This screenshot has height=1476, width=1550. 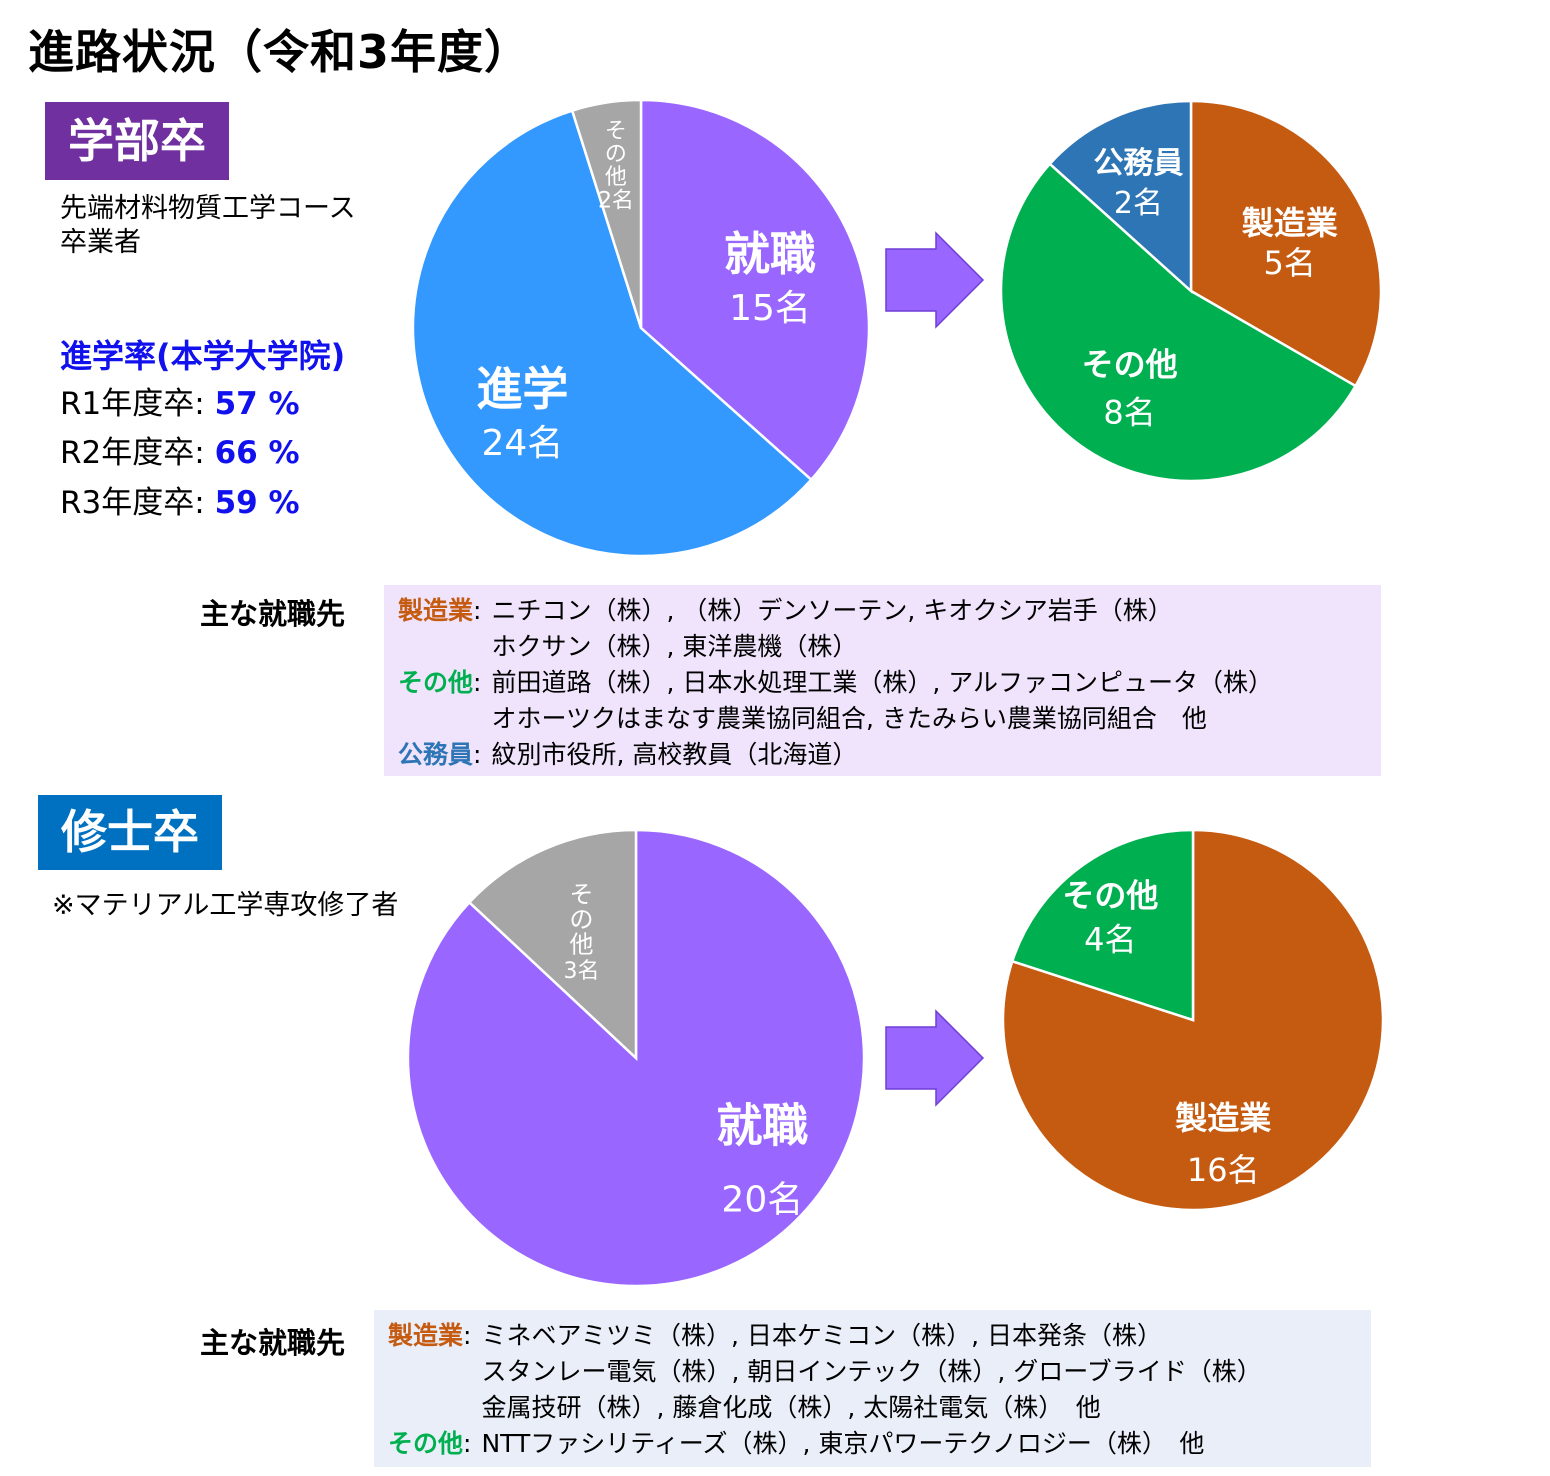 What do you see at coordinates (821, 1335) in the screenshot?
I see `employment-line: ミネベアミツミ（株）, 日本ケミコン（株）, 日本発条（株）` at bounding box center [821, 1335].